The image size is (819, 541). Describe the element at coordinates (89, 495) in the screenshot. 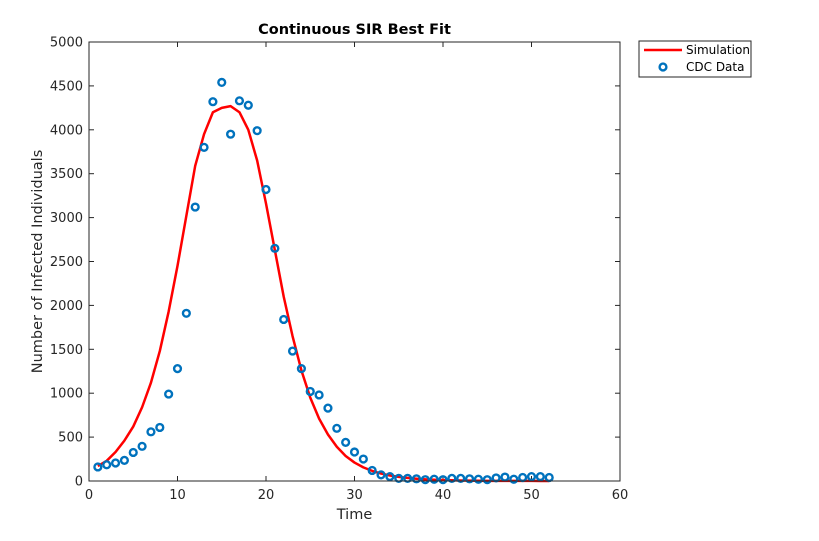

I see `x-tick-label: 0` at that location.